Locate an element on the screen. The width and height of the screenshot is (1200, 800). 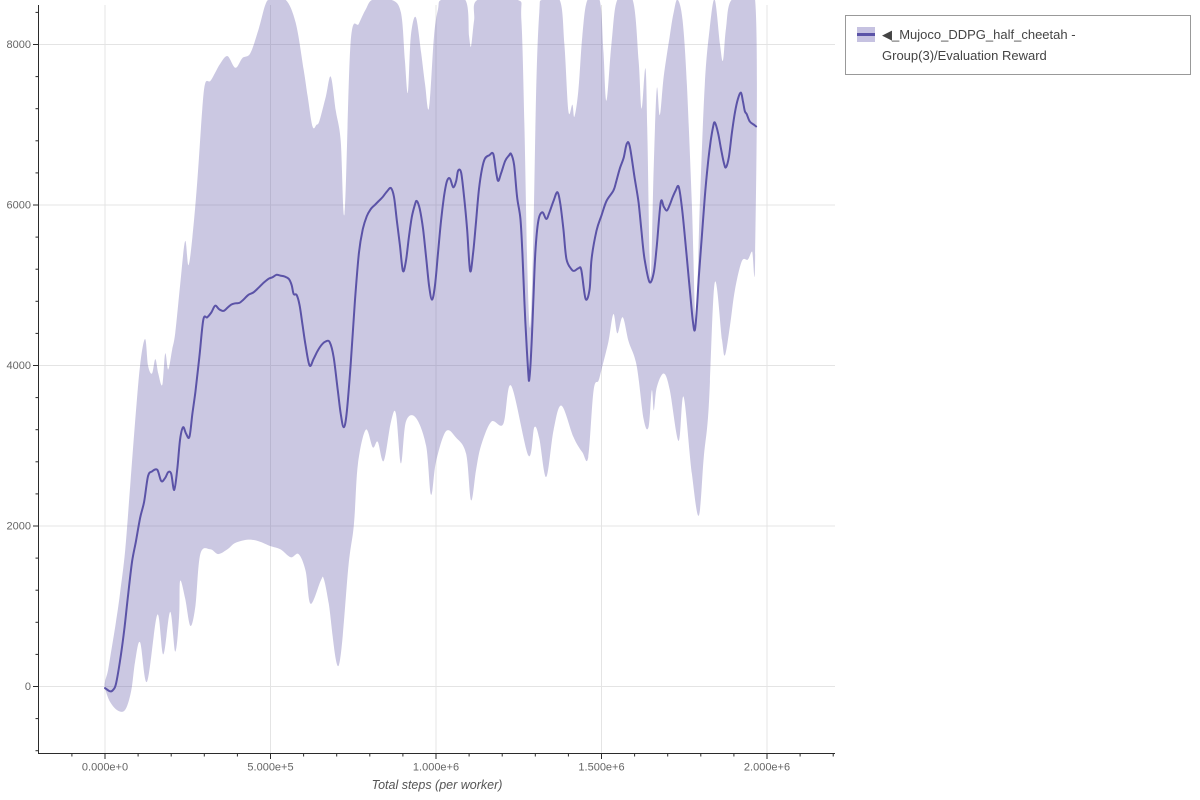
legend-band-swatch is located at coordinates (866, 34).